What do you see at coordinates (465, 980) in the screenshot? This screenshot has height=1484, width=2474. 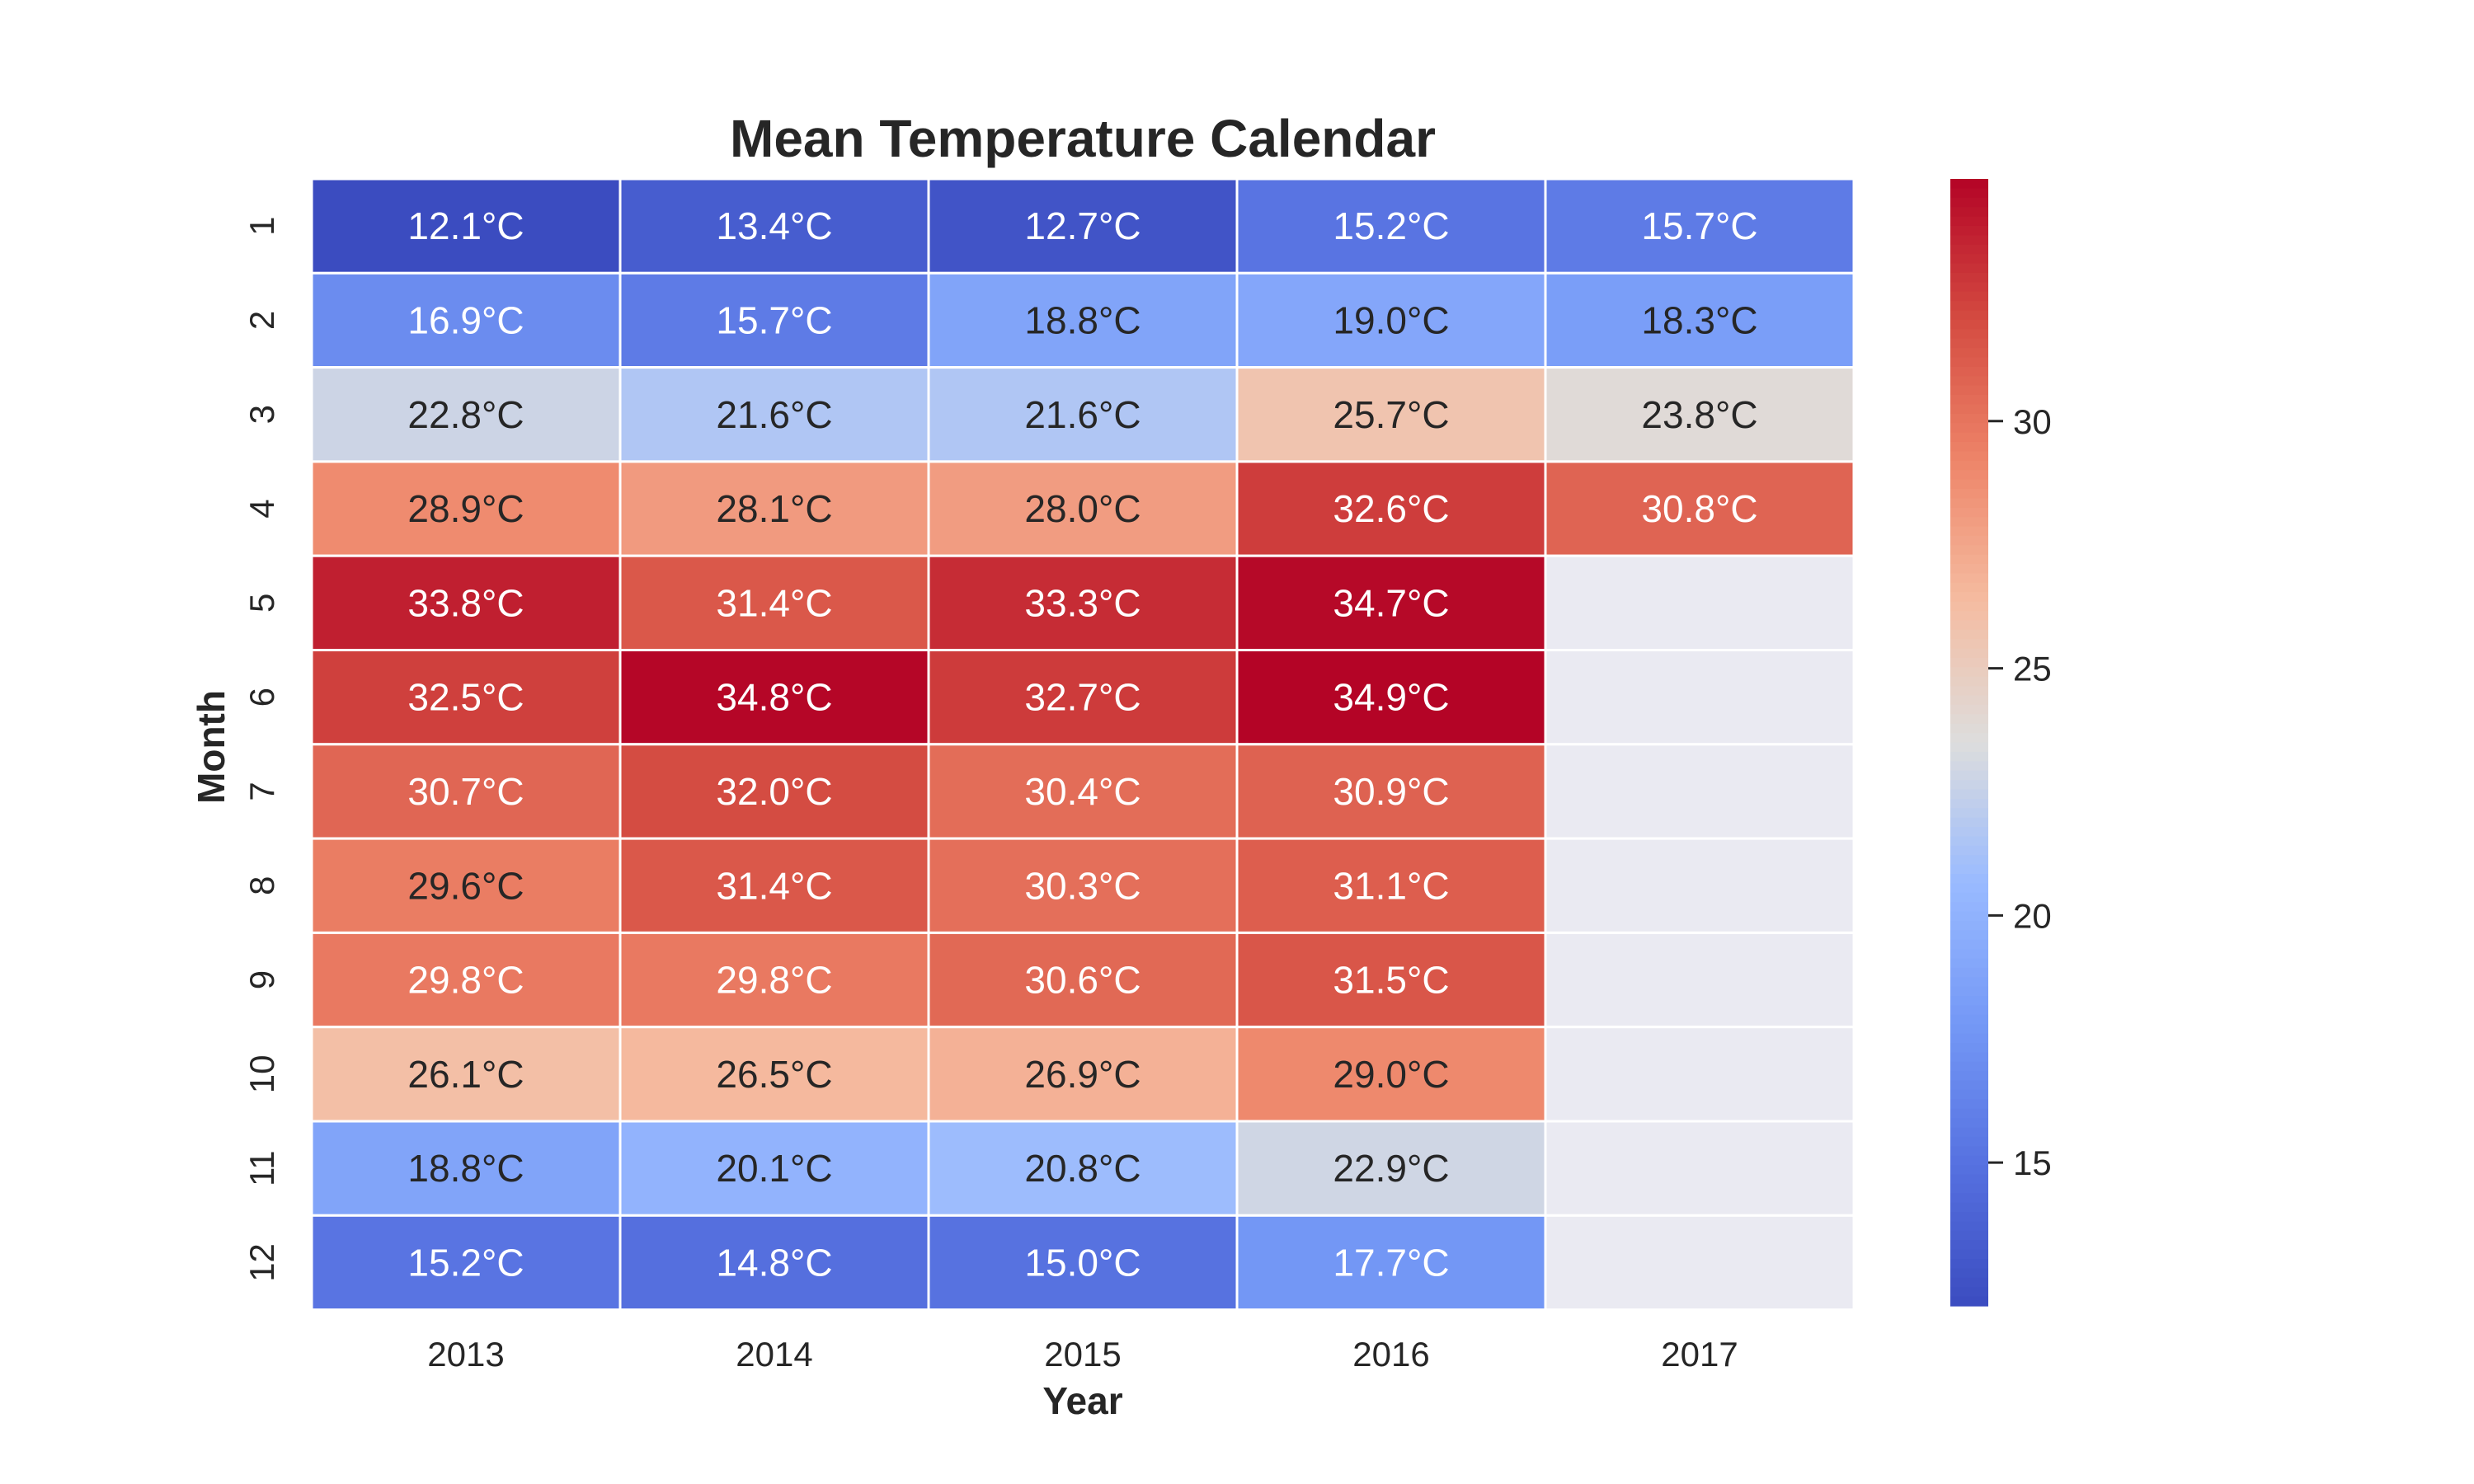 I see `cell-value-label: 29.8°C` at bounding box center [465, 980].